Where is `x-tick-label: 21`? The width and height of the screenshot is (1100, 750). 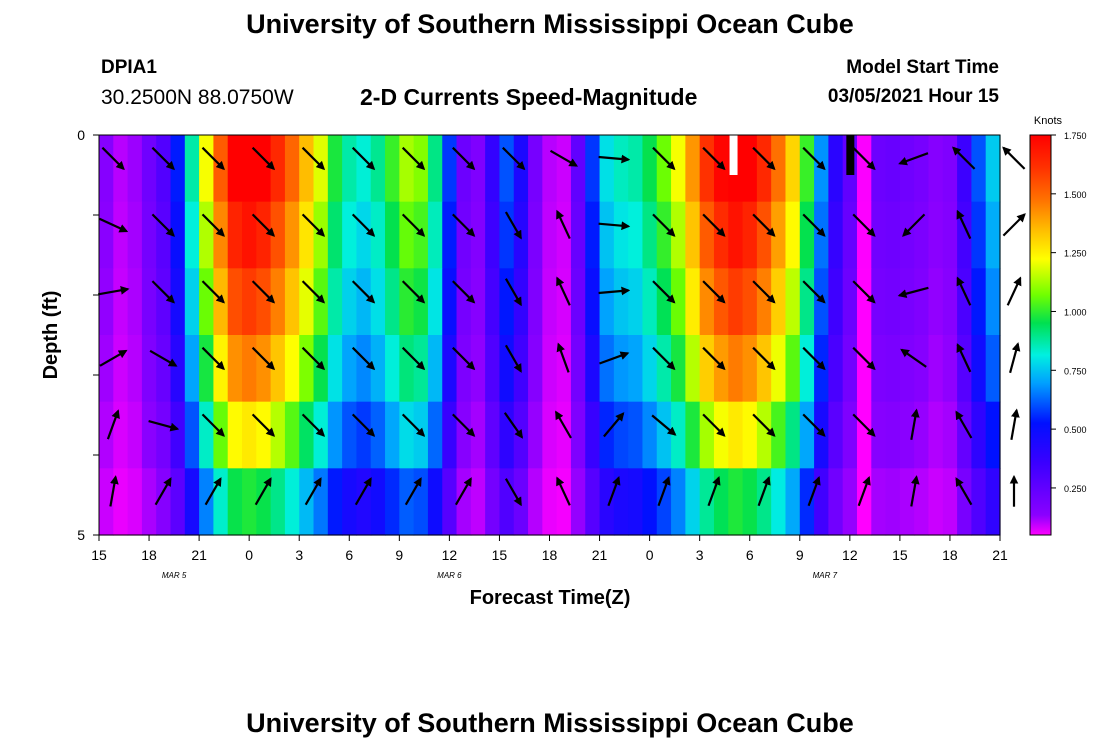
x-tick-label: 21 is located at coordinates (1000, 555).